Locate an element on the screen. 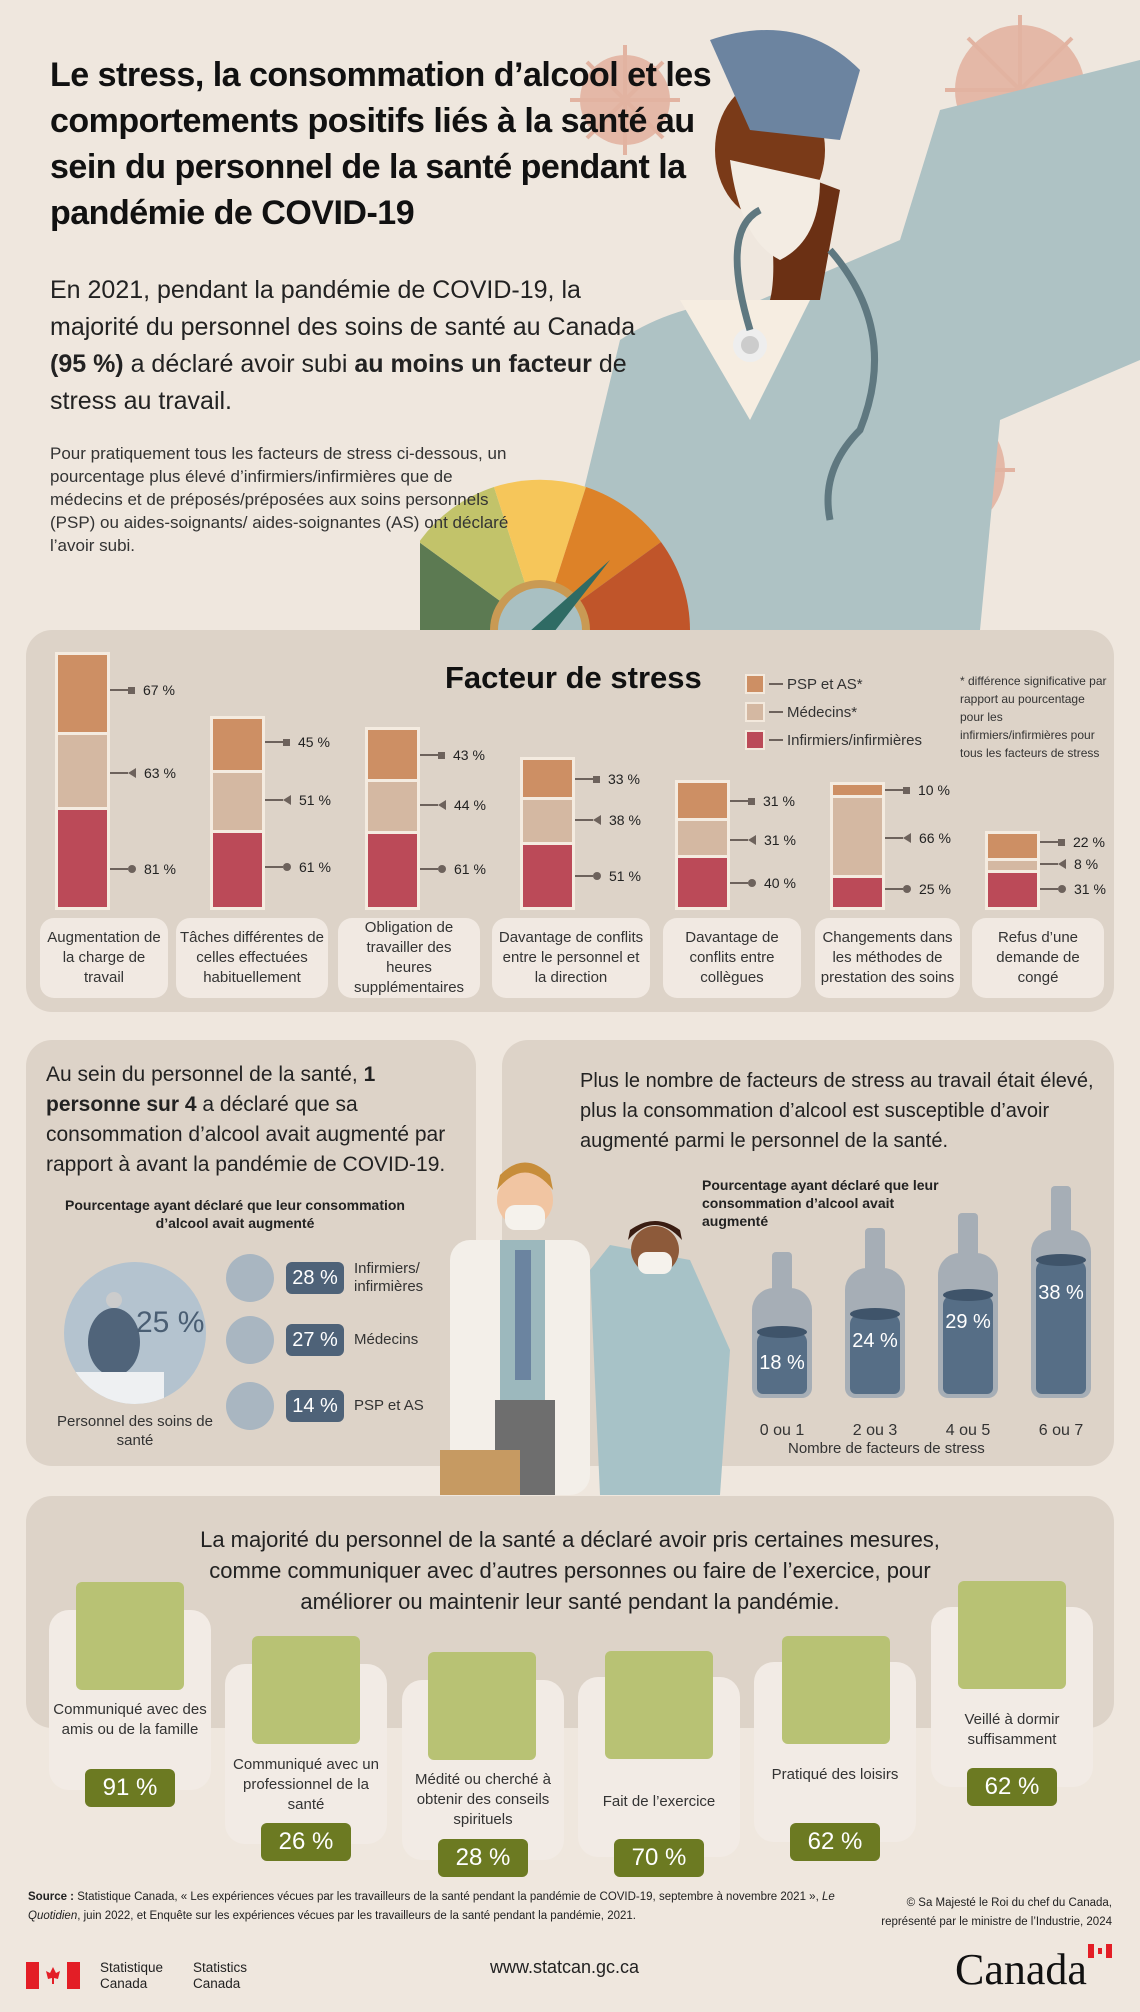 The width and height of the screenshot is (1140, 2012). percentage-badge: 14 % is located at coordinates (315, 1406).